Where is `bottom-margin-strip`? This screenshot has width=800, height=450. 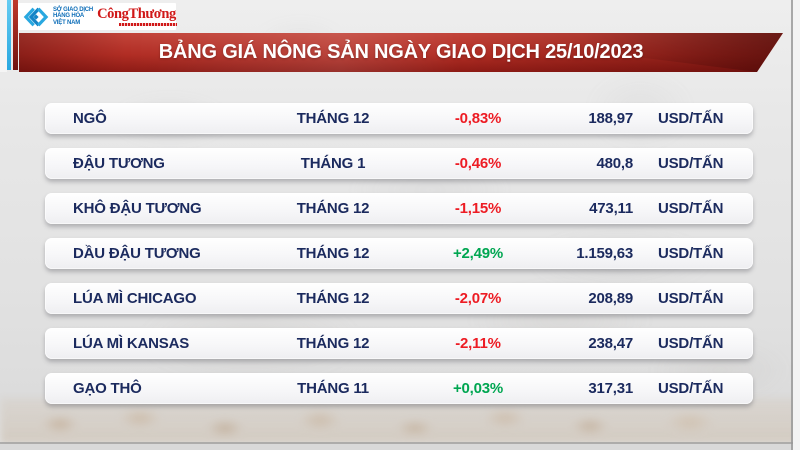
bottom-margin-strip is located at coordinates (400, 447).